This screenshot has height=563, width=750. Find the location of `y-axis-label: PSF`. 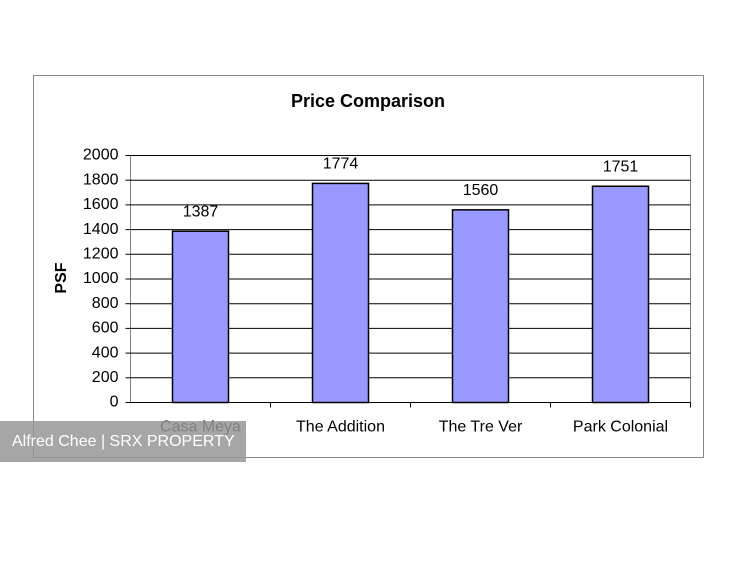

y-axis-label: PSF is located at coordinates (61, 277).